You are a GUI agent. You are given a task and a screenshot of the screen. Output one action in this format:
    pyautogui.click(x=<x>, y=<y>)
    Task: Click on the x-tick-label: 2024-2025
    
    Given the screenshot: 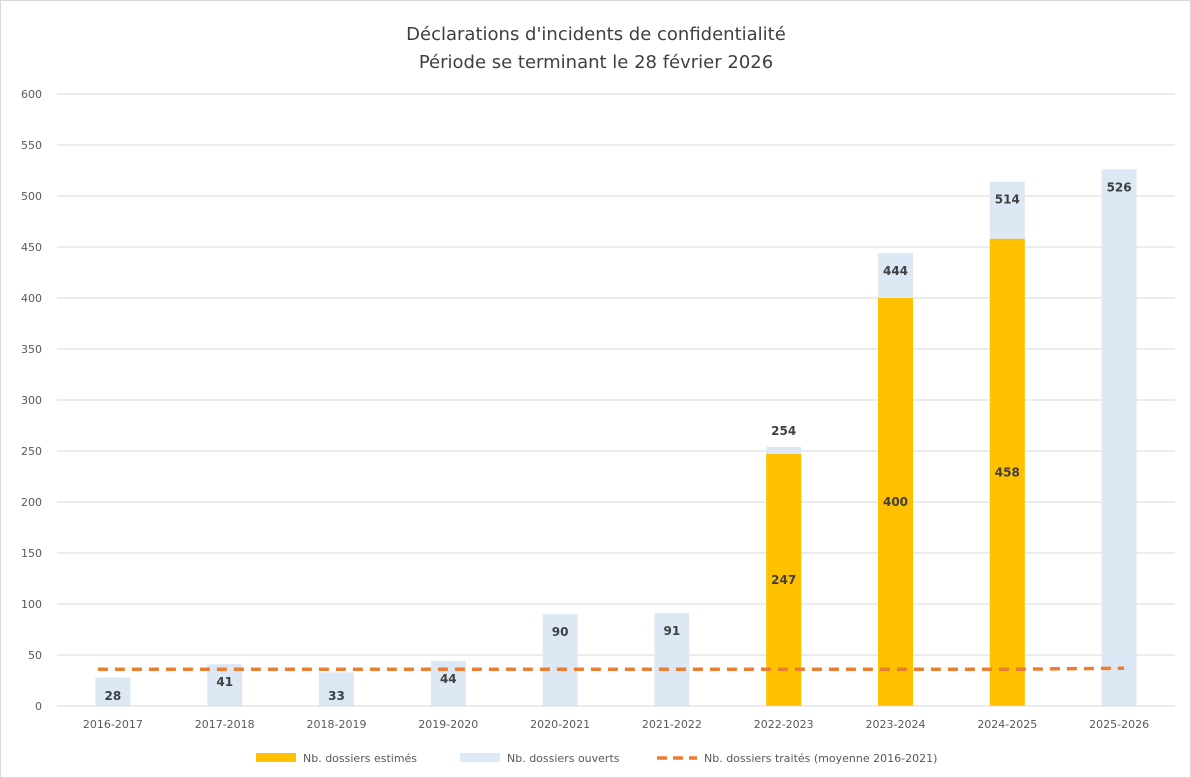 What is the action you would take?
    pyautogui.click(x=1007, y=724)
    